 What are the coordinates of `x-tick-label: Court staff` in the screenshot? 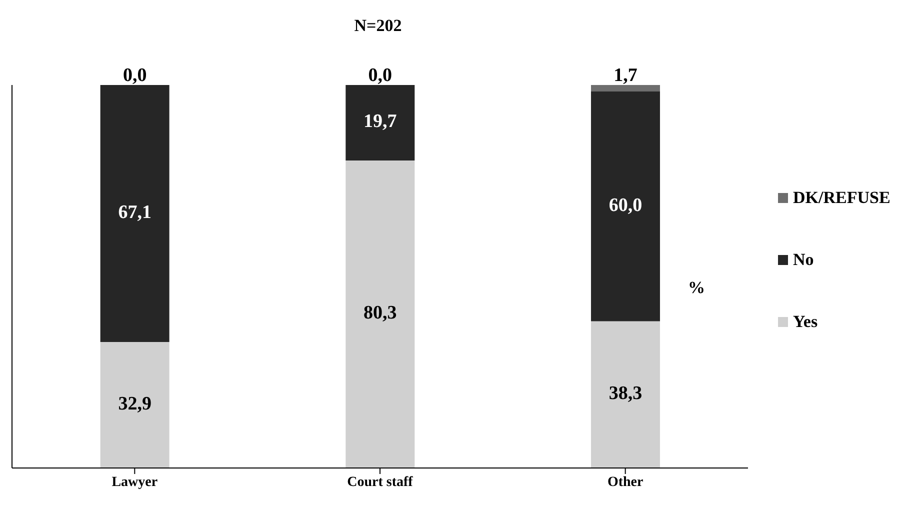 It's located at (380, 482).